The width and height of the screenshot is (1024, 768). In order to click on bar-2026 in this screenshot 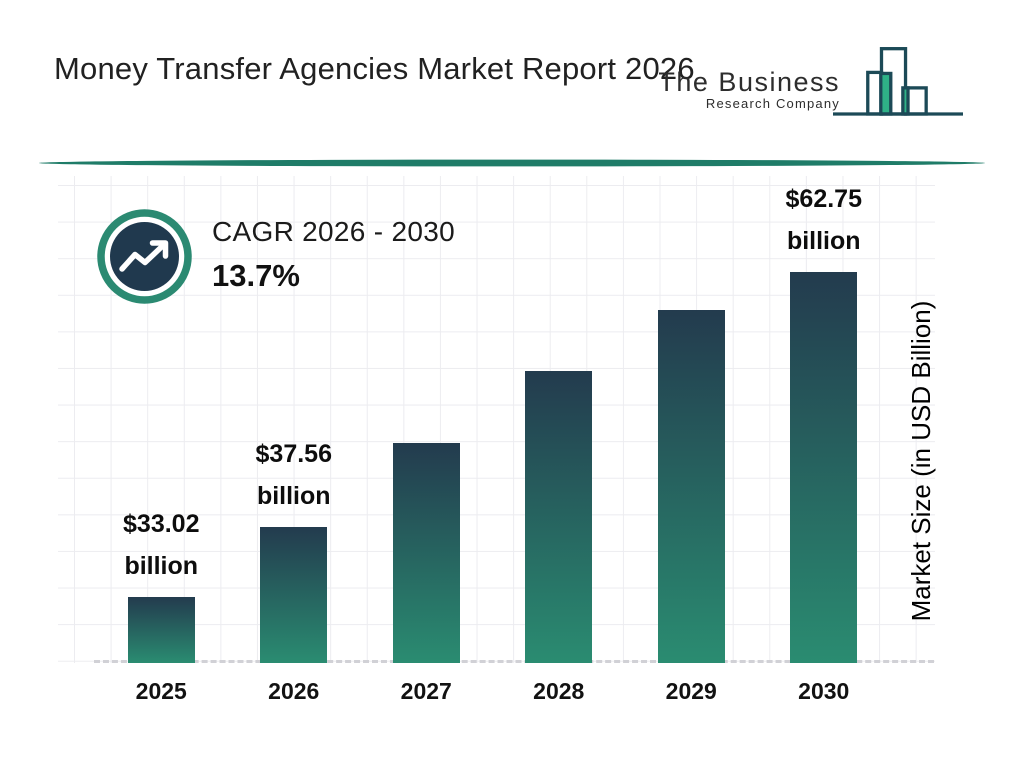, I will do `click(294, 595)`.